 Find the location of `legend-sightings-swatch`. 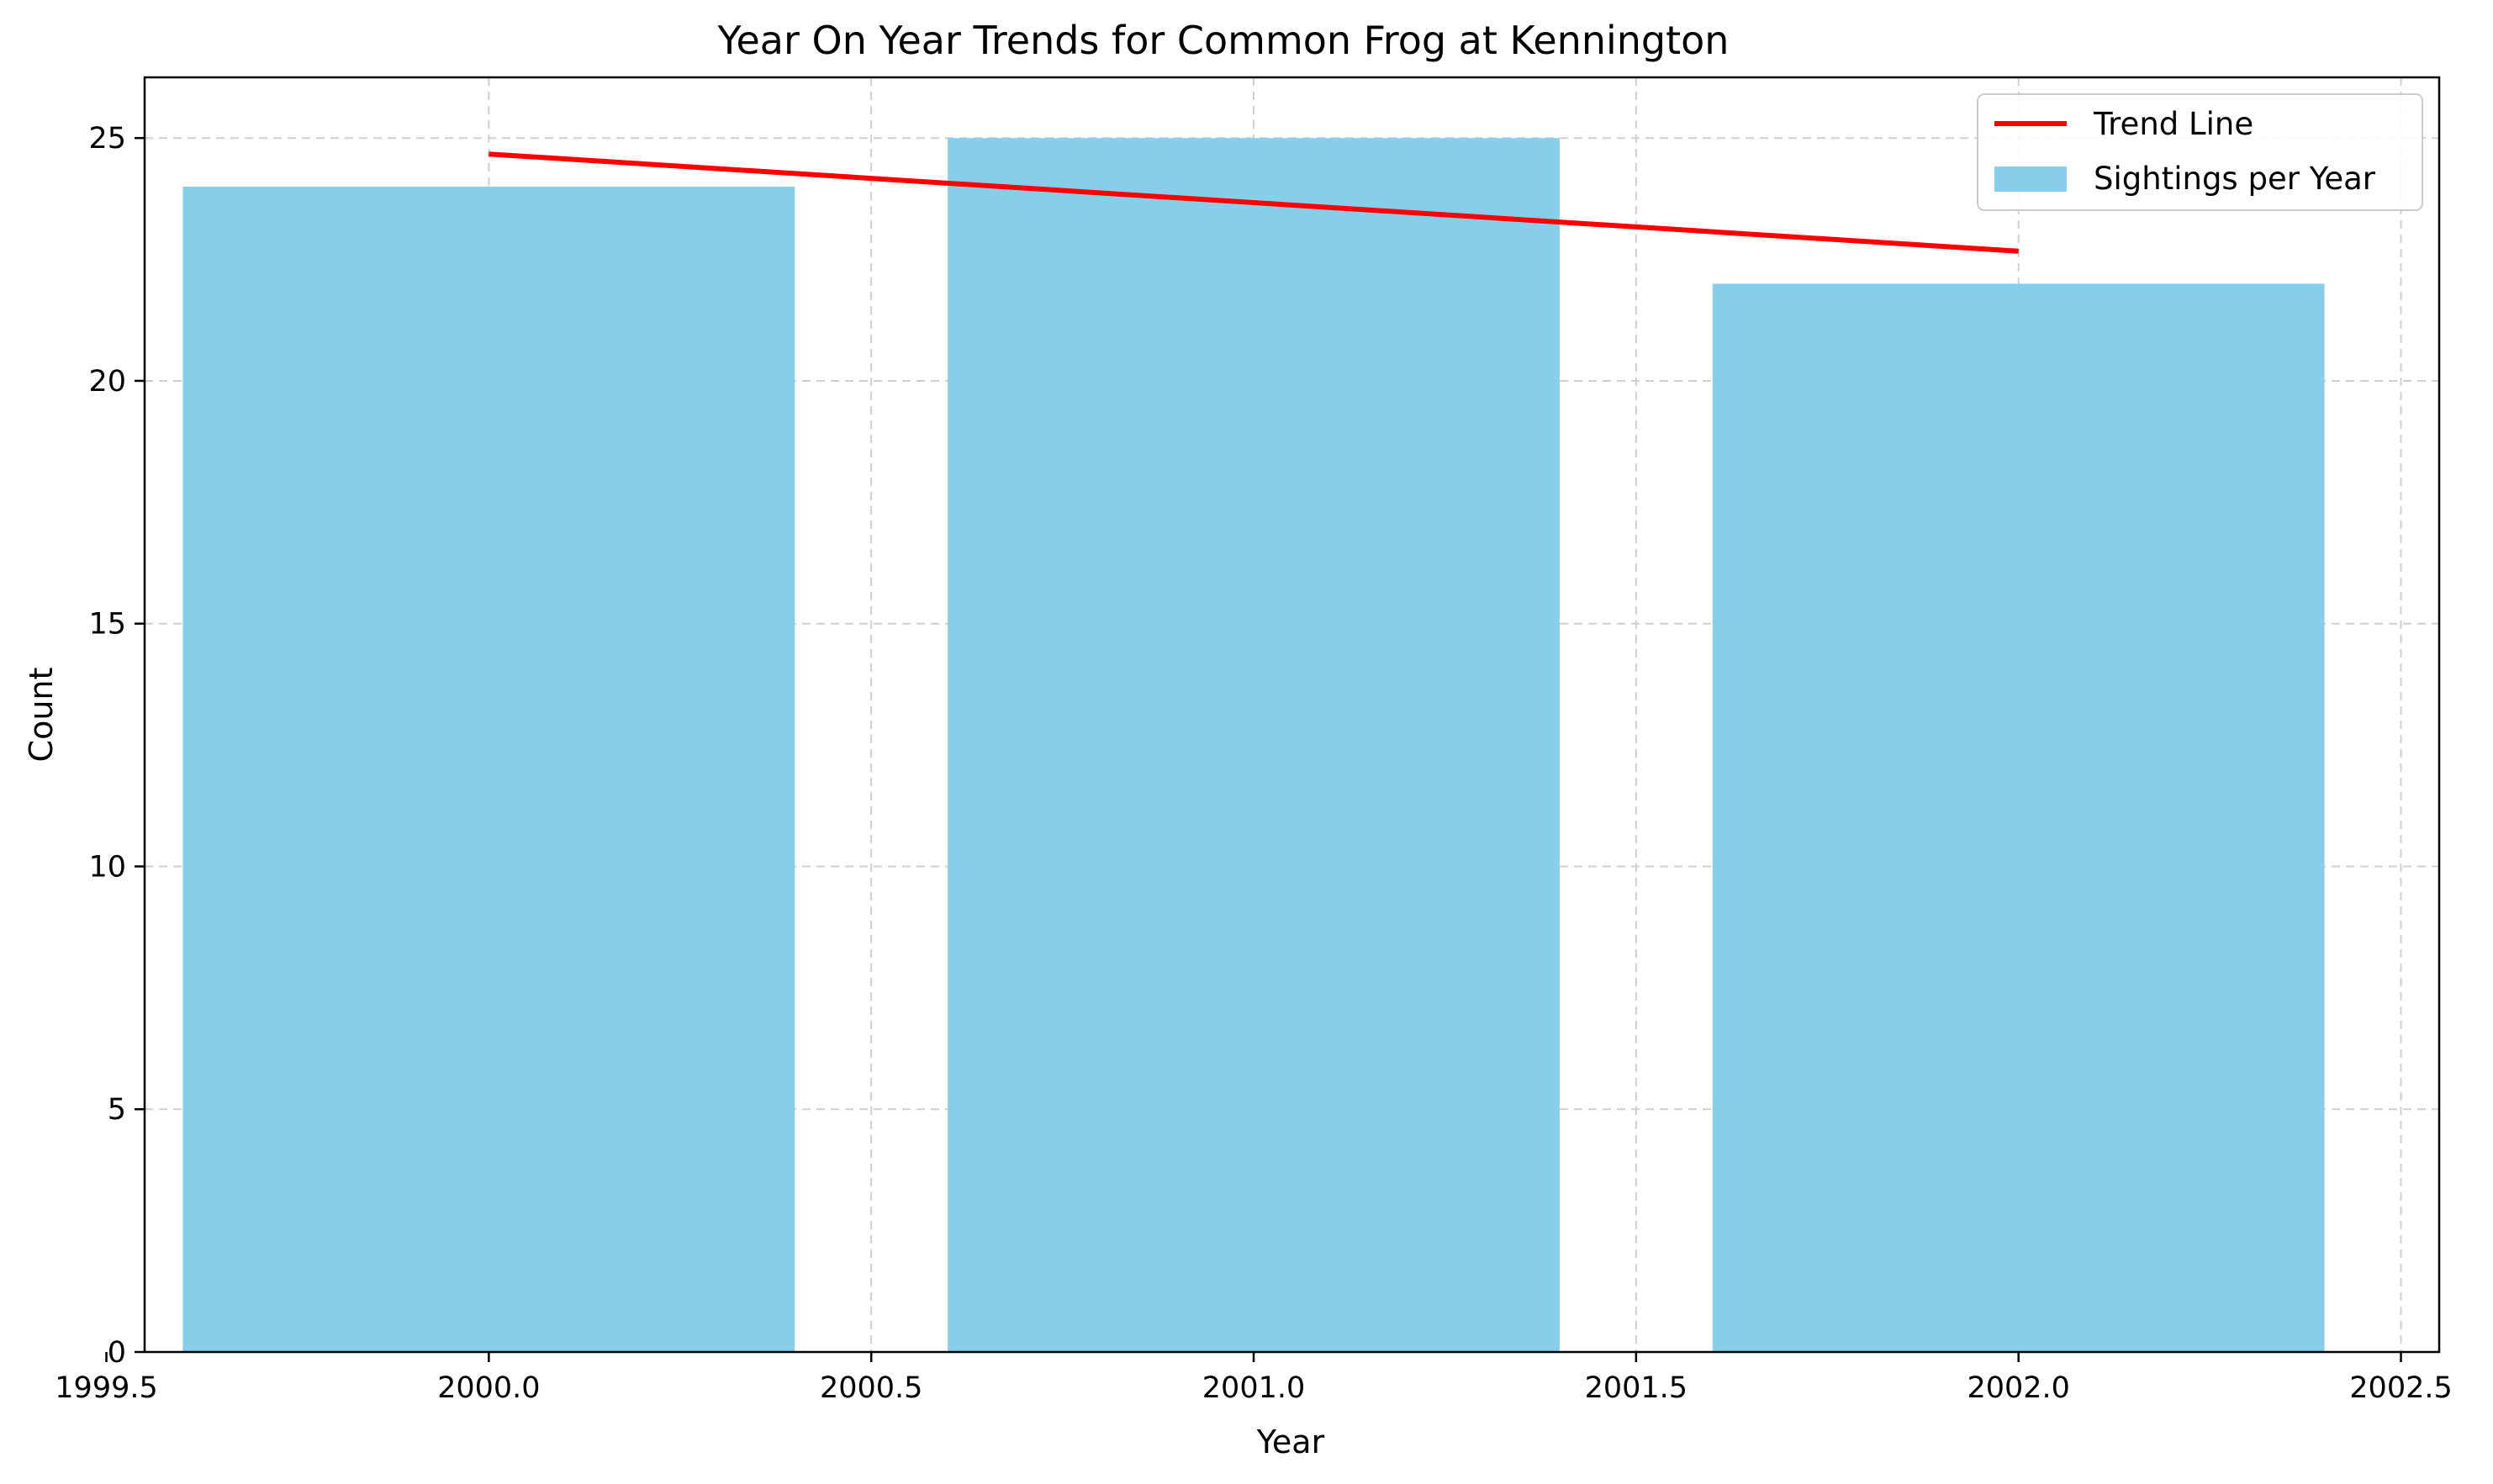

legend-sightings-swatch is located at coordinates (2031, 179).